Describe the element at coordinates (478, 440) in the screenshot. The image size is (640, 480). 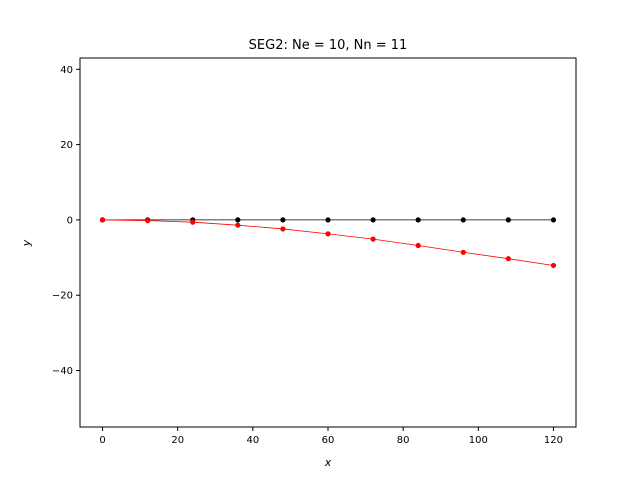
I see `x-tick-label: 100` at that location.